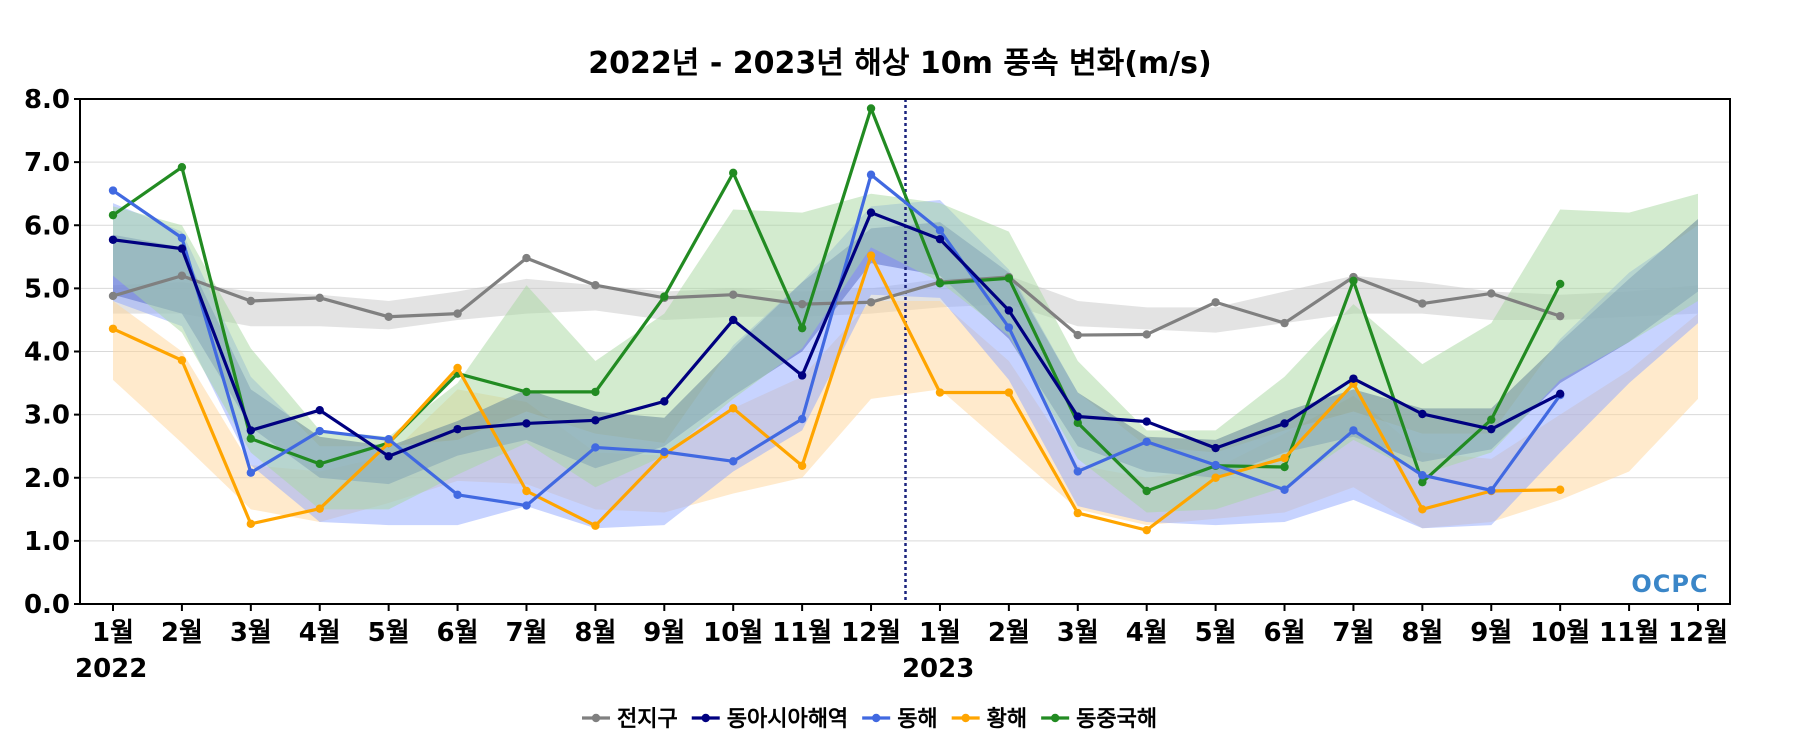 The image size is (1800, 750). What do you see at coordinates (47, 163) in the screenshot?
I see `y-tick-label: 7.0` at bounding box center [47, 163].